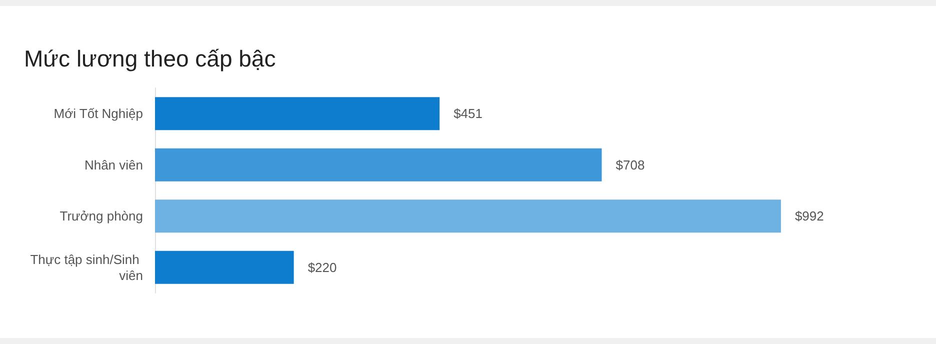 This screenshot has height=344, width=936. Describe the element at coordinates (98, 114) in the screenshot. I see `y-tick-label: Mới Tốt Nghiệp` at that location.